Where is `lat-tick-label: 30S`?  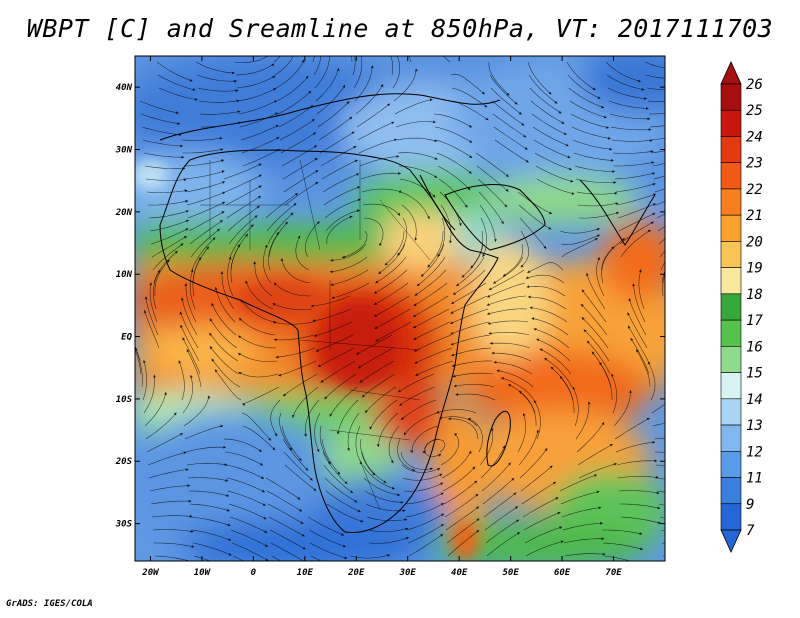 lat-tick-label: 30S is located at coordinates (124, 525).